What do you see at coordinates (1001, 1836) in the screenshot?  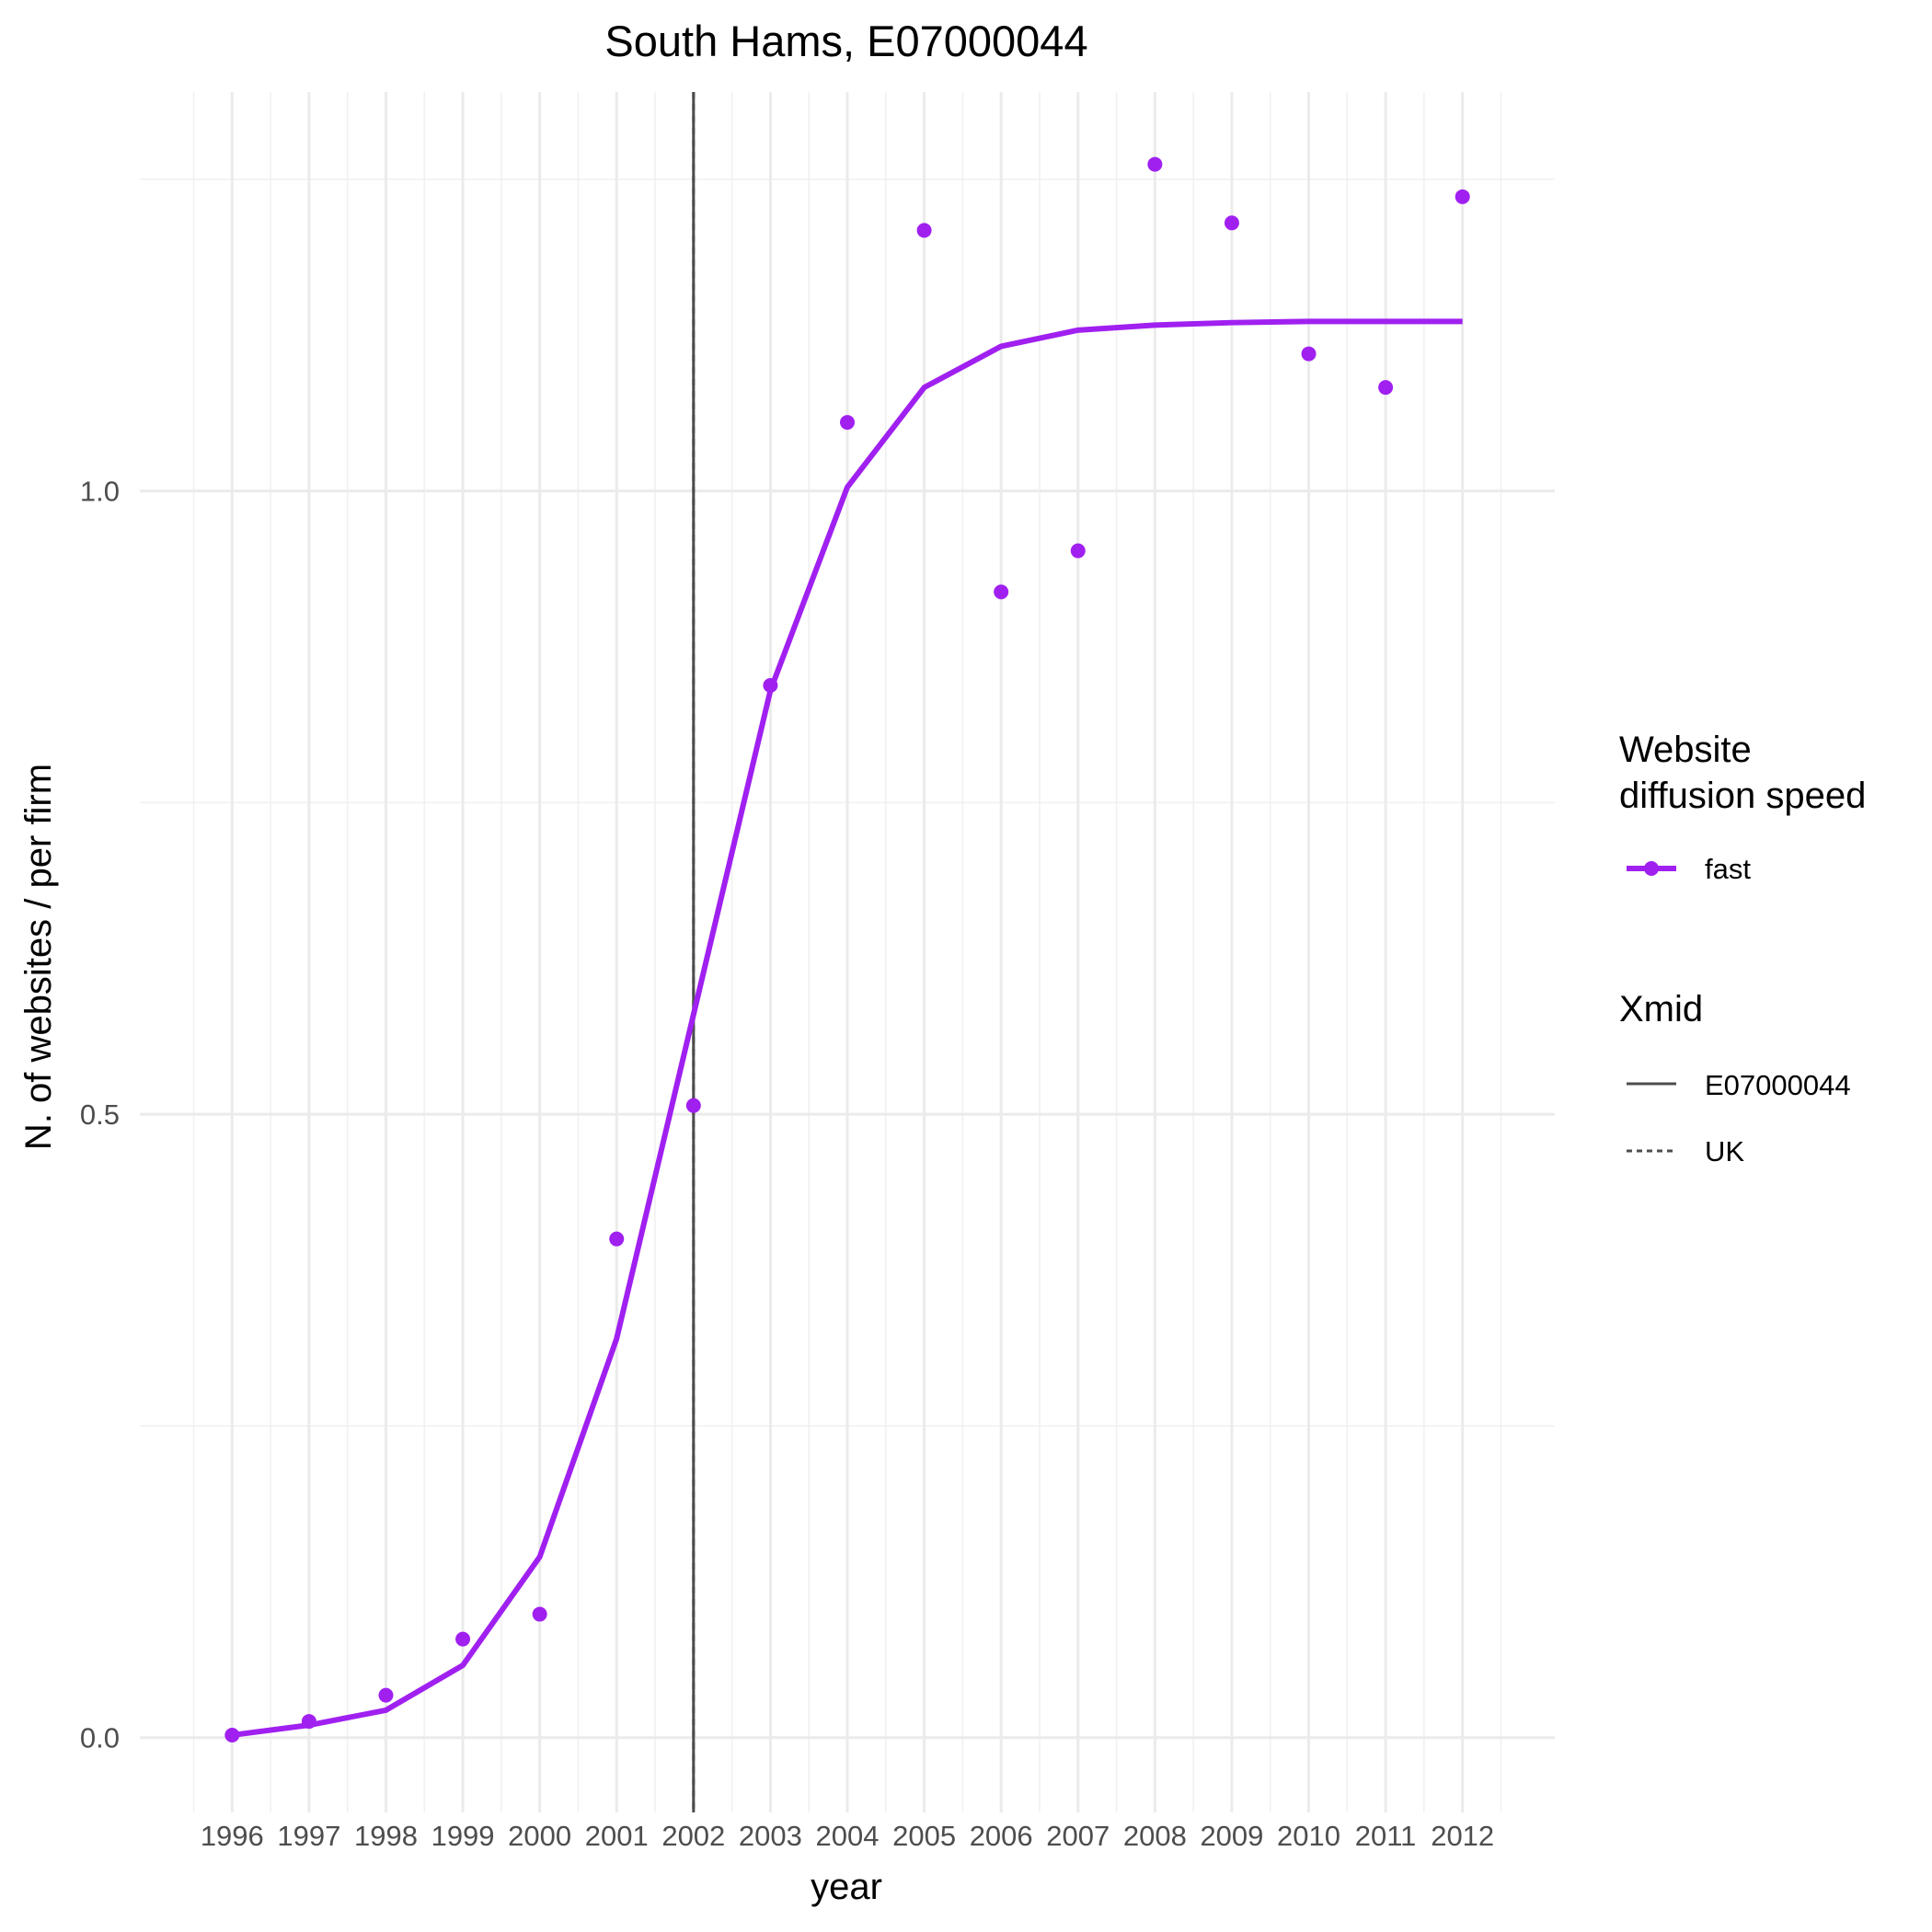 I see `x-tick-label: 2006` at bounding box center [1001, 1836].